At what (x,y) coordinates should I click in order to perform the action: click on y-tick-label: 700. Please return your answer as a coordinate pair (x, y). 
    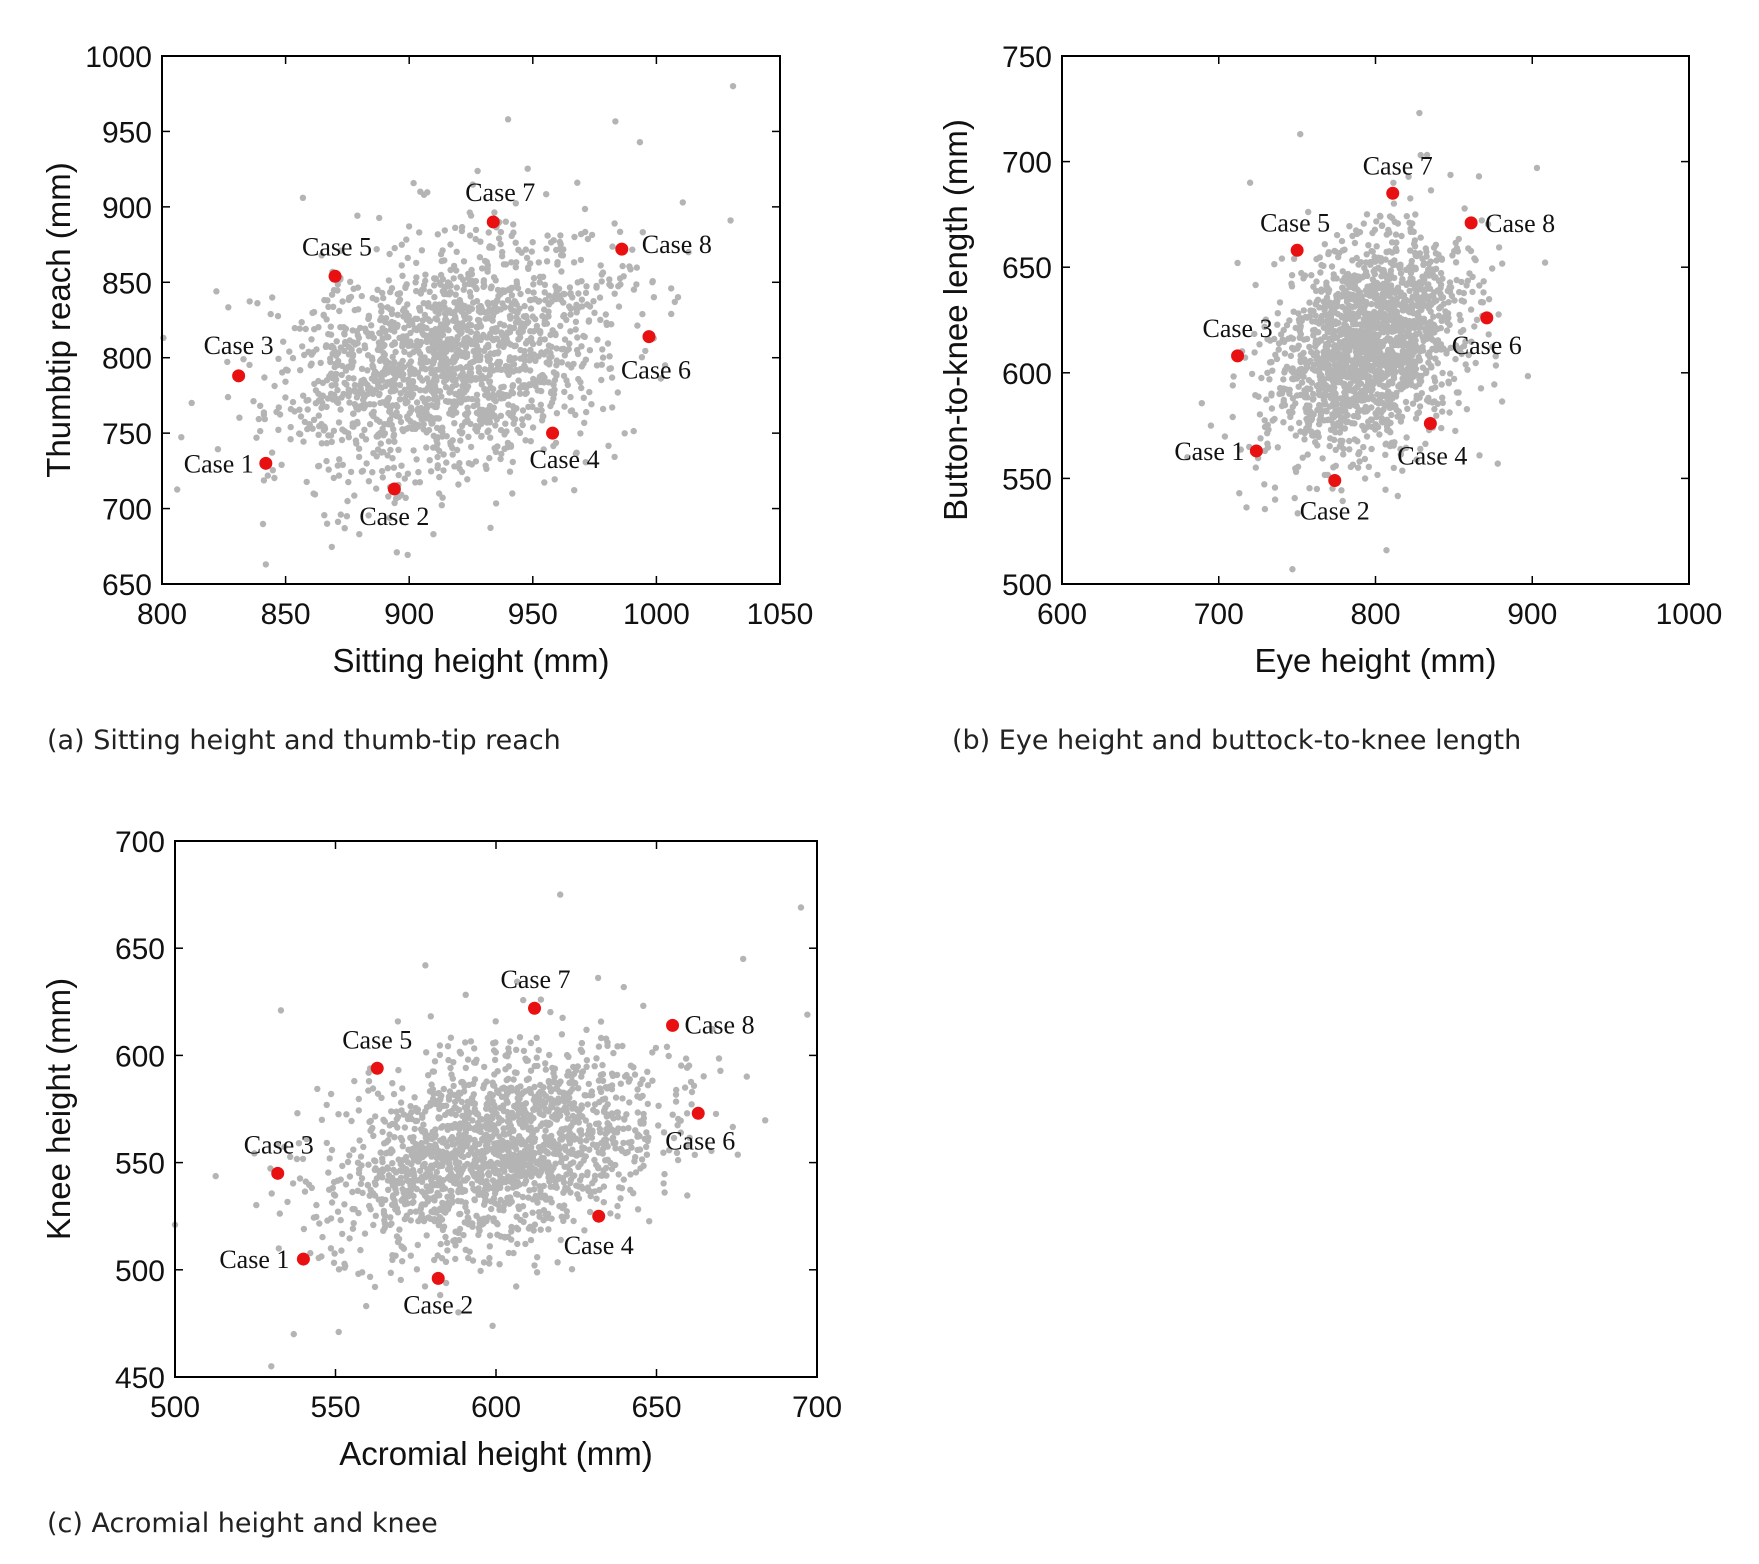
    Looking at the image, I should click on (1027, 163).